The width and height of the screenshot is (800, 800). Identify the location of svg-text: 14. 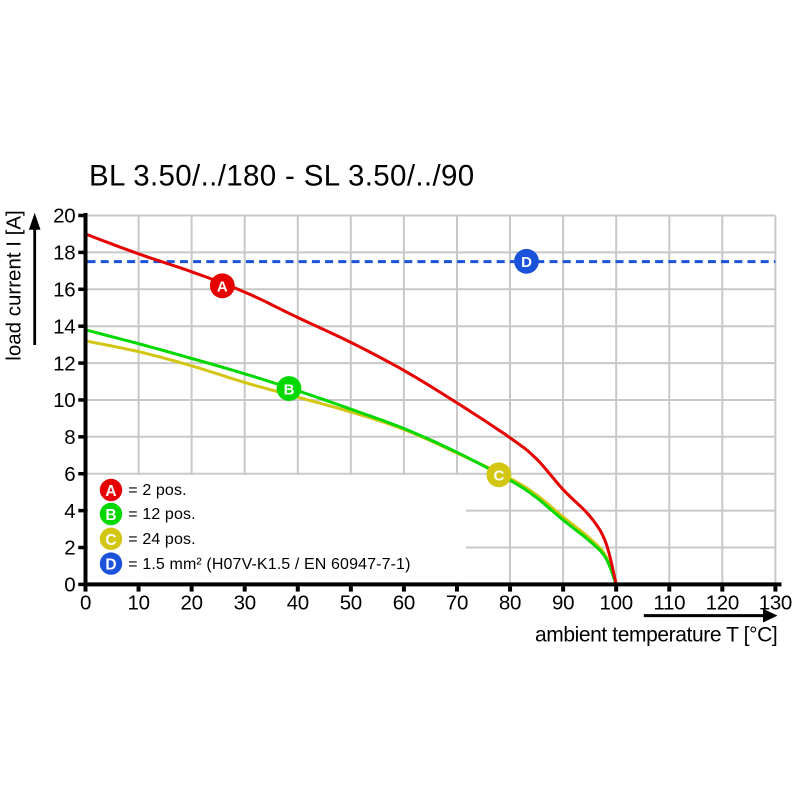
(64, 326).